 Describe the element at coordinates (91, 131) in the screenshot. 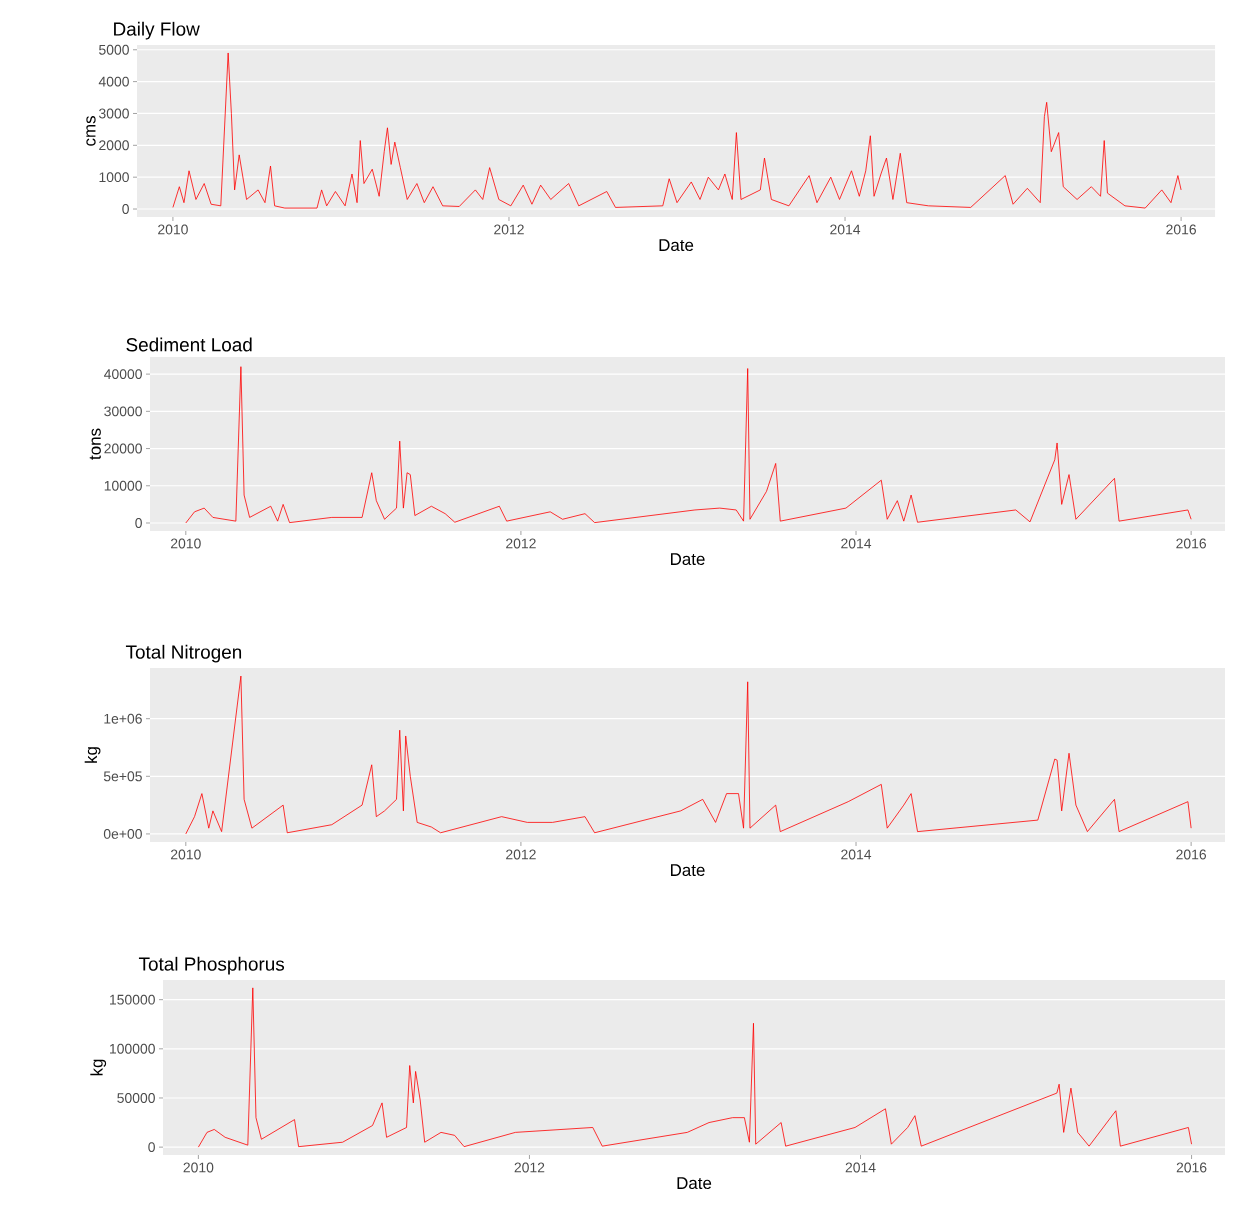

I see `y-axis-title: cms` at that location.